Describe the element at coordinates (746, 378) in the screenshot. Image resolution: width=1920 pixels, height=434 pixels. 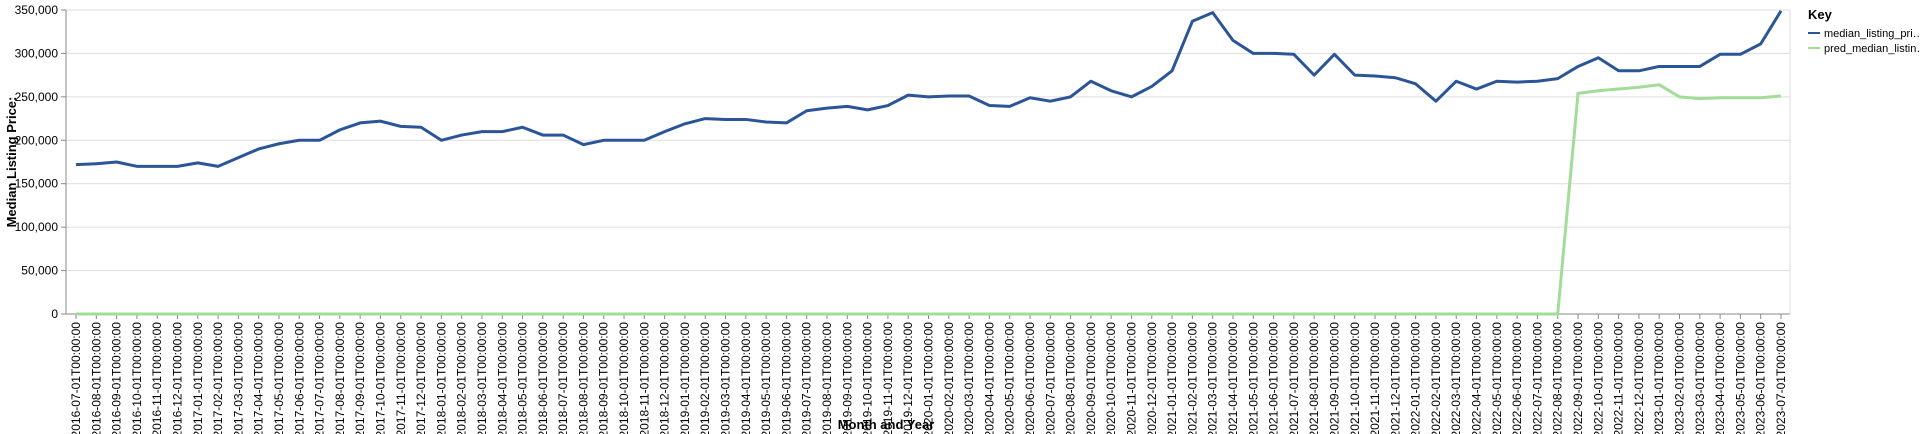
I see `x-tick-label: 2019-04-01T00:00:00` at that location.